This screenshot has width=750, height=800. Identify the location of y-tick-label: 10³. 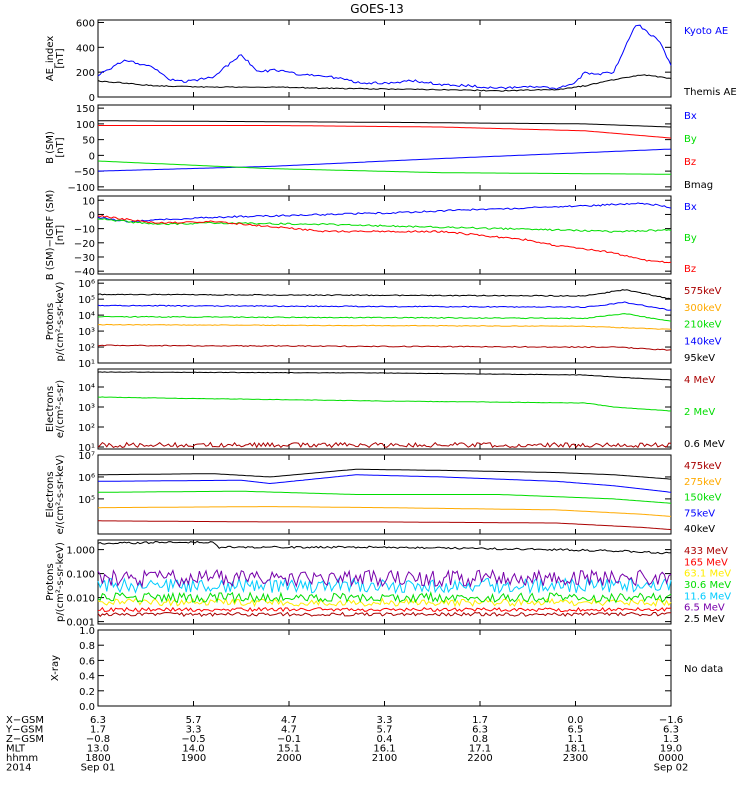
(86, 332).